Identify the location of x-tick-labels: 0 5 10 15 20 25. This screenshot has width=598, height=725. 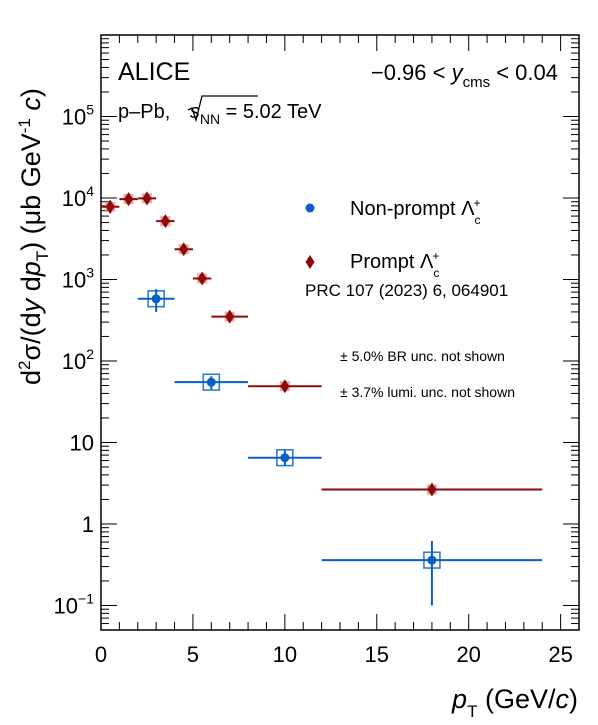
(334, 654).